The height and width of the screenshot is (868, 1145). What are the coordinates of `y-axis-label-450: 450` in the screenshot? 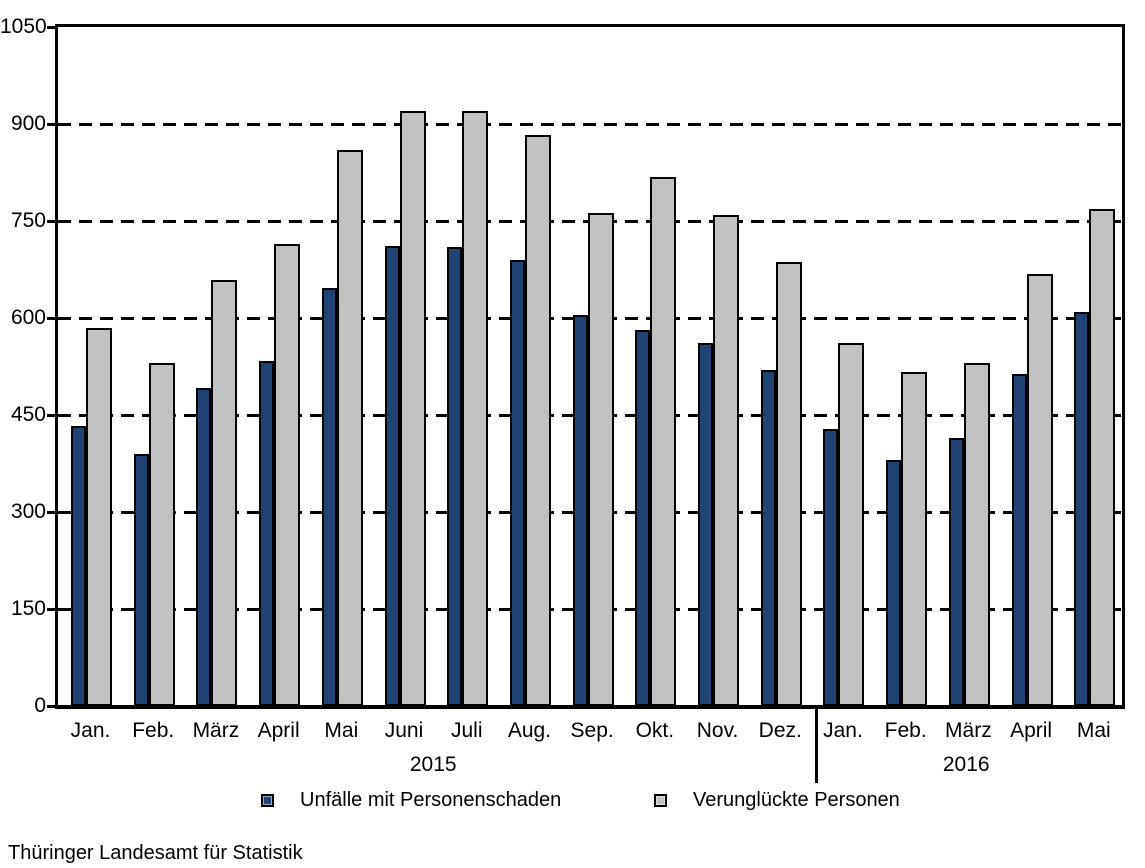 It's located at (28, 414).